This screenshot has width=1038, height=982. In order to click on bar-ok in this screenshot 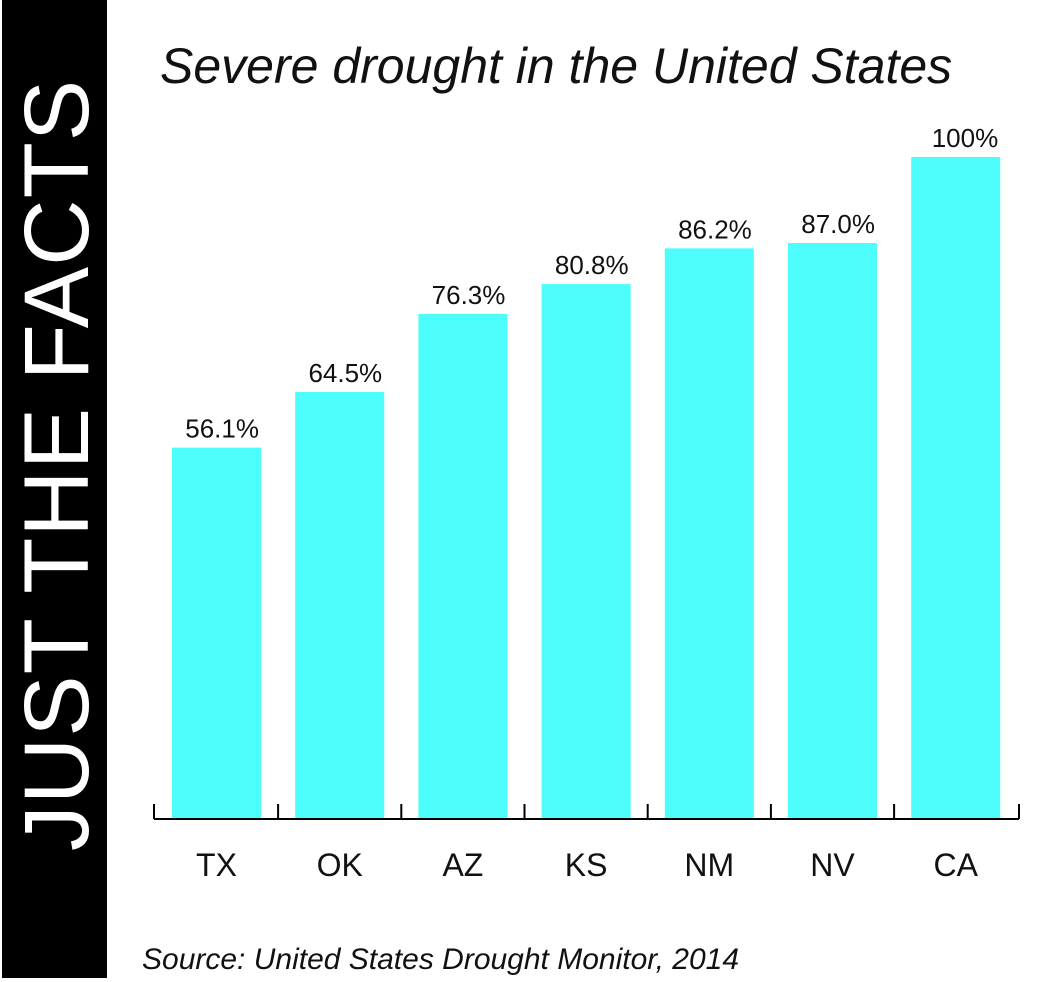, I will do `click(340, 605)`.